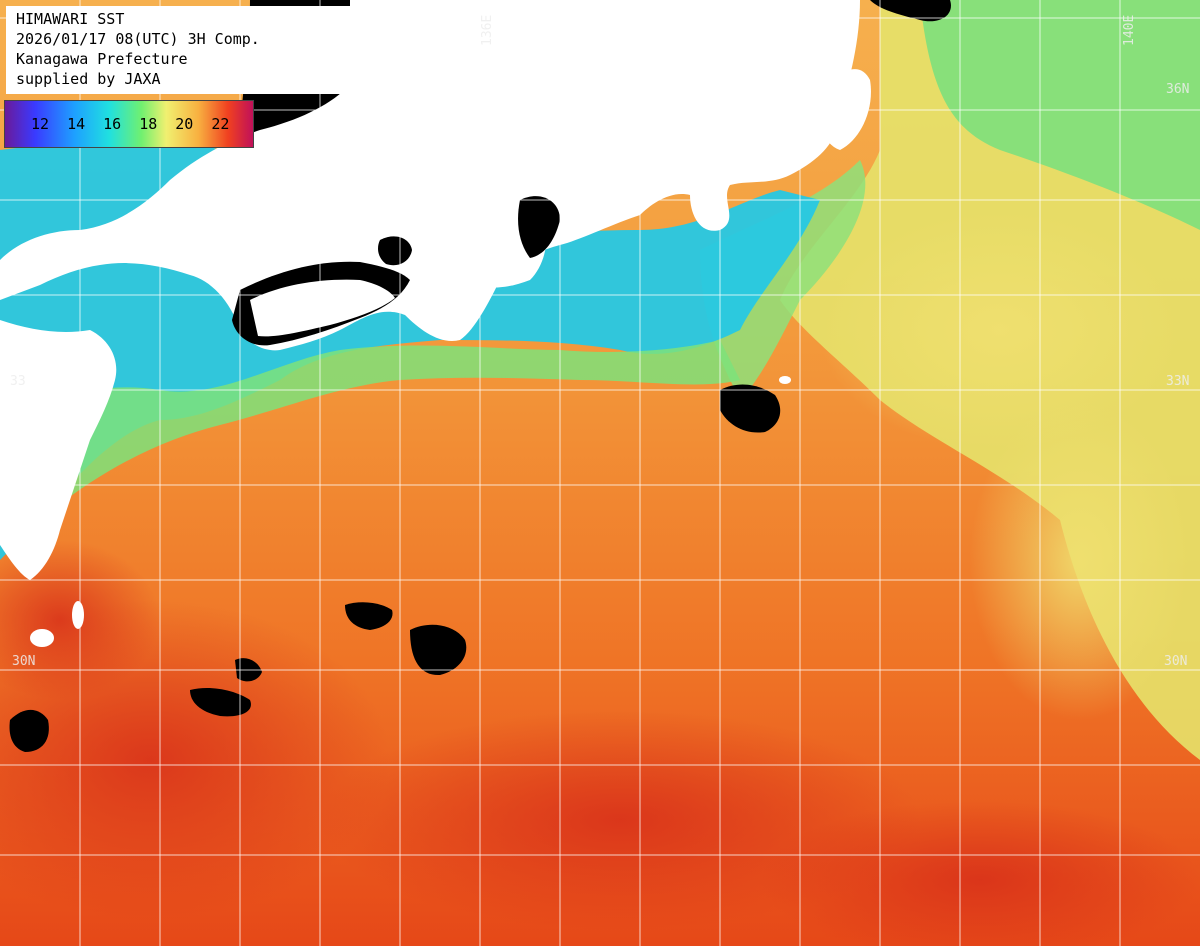 Image resolution: width=1200 pixels, height=946 pixels. I want to click on lon-label-140e: 140E, so click(1129, 30).